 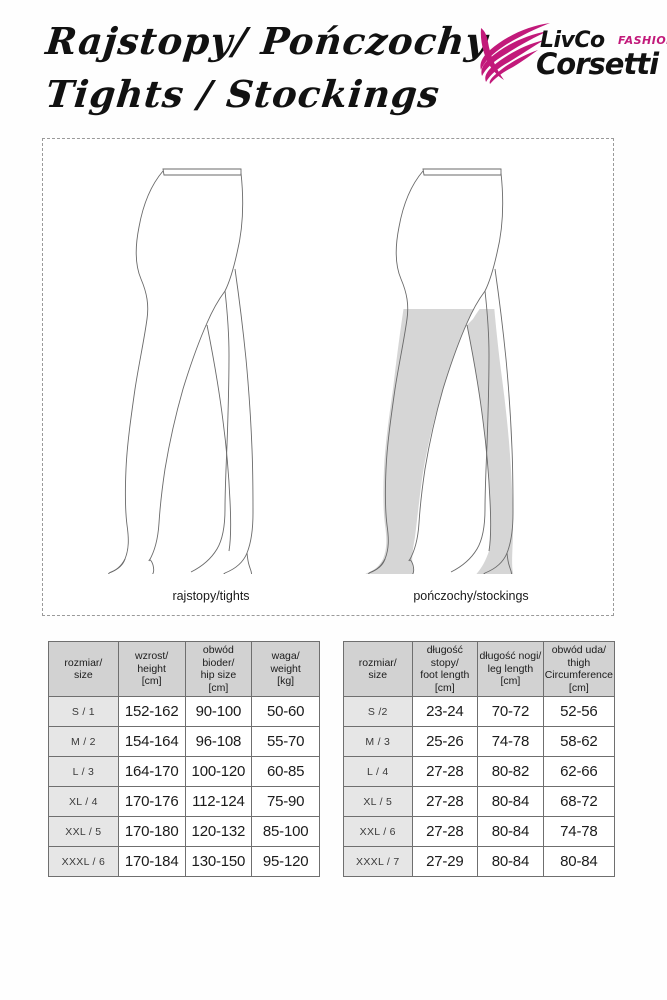 What do you see at coordinates (579, 669) in the screenshot?
I see `column-header-thigh: obwód uda/thigh Circumference [cm]` at bounding box center [579, 669].